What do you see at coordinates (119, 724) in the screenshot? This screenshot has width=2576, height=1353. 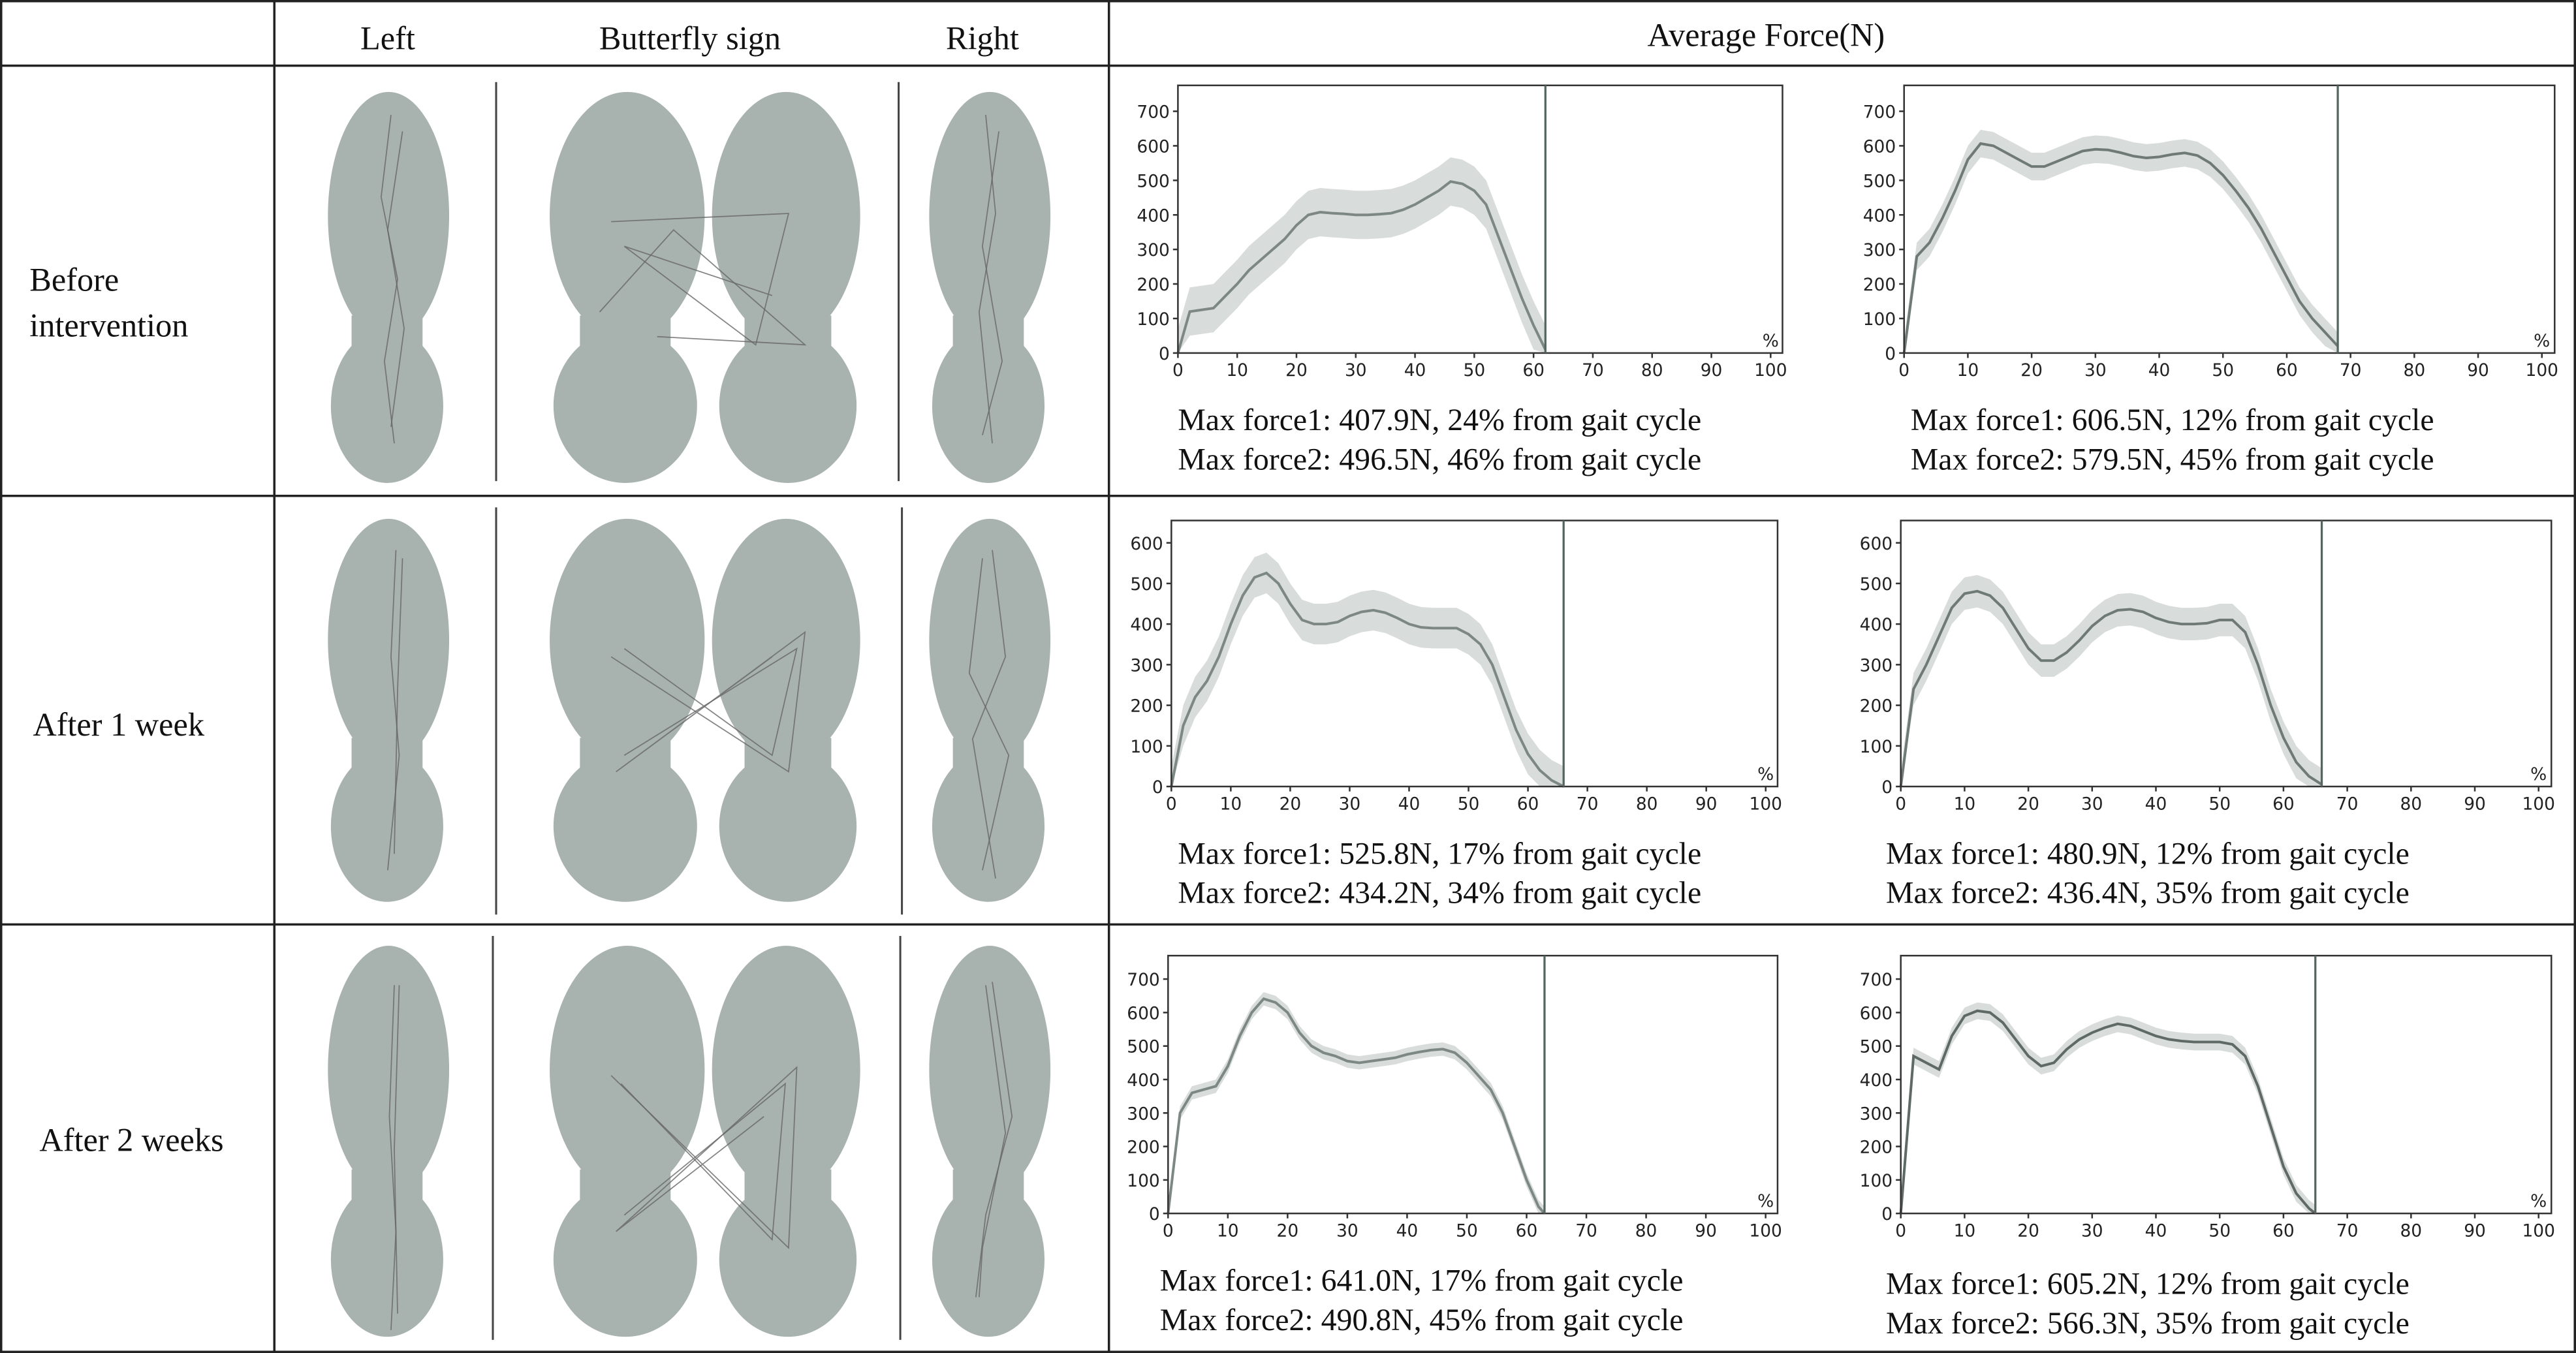 I see `row-label: After 1 week` at bounding box center [119, 724].